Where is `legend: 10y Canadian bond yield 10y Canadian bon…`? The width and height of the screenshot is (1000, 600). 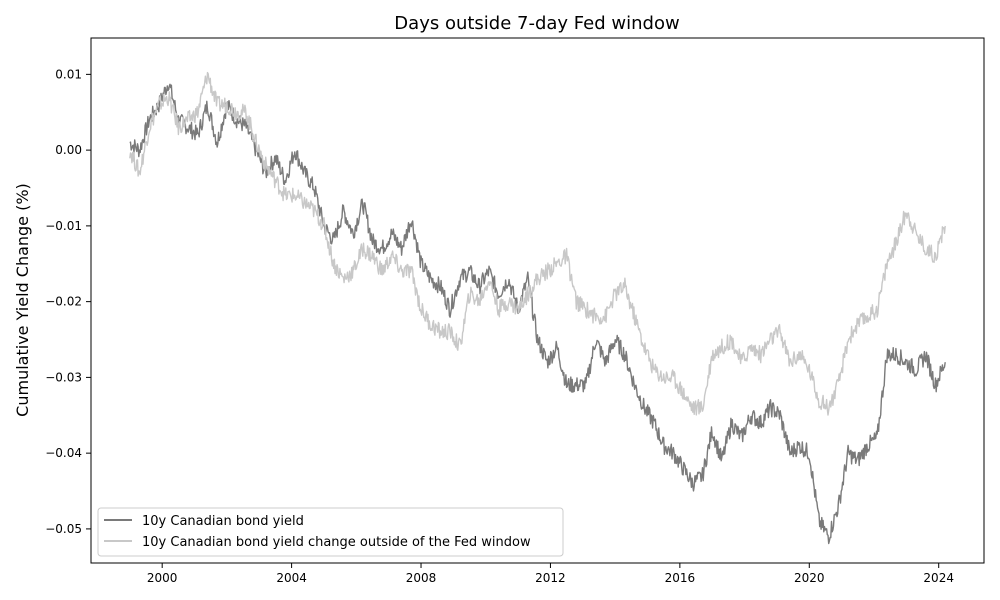
legend: 10y Canadian bond yield 10y Canadian bon… is located at coordinates (330, 532).